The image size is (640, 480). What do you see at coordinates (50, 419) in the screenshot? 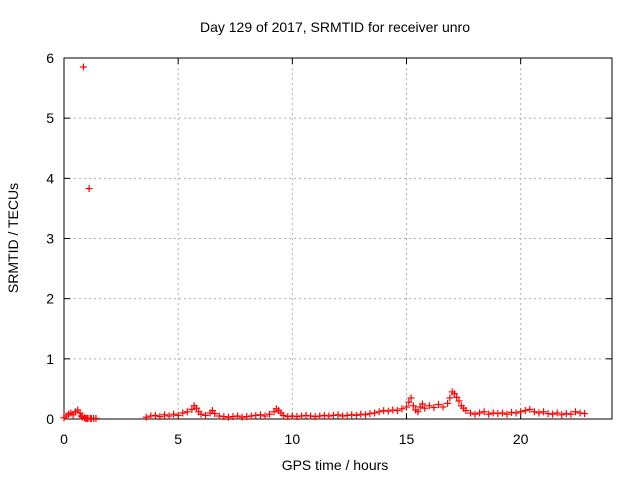
I see `y-tick-label-0: 0` at bounding box center [50, 419].